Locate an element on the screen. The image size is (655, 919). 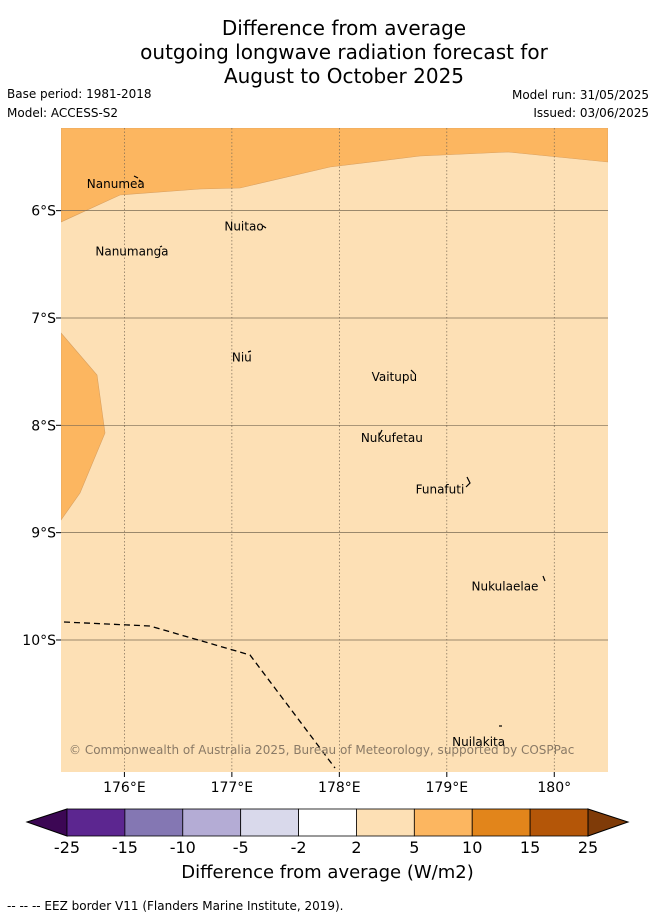
issued-text: Issued: 03/06/2025 is located at coordinates (591, 113).